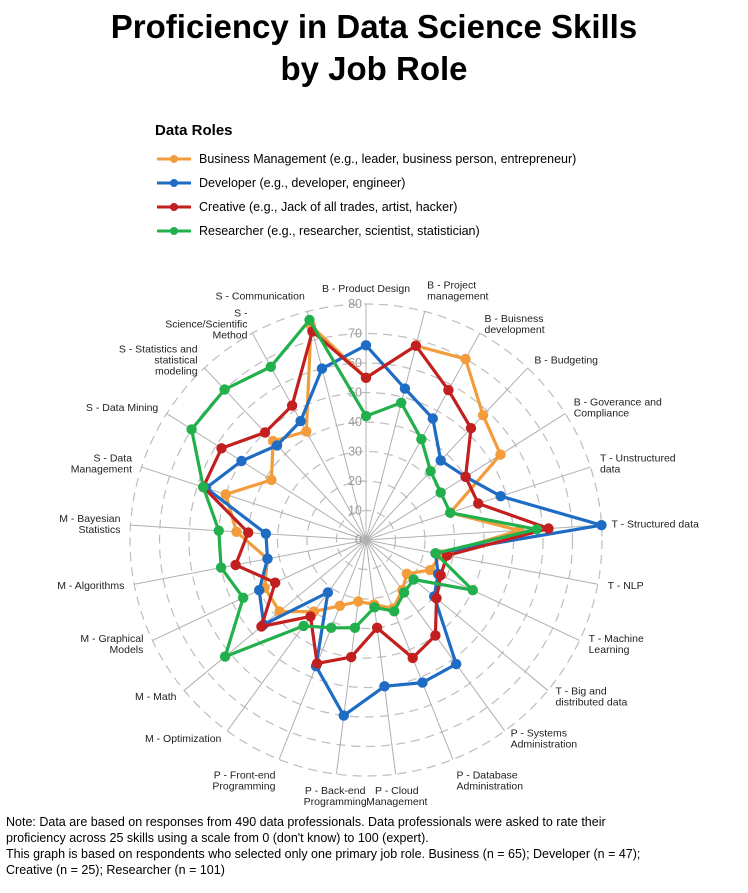 The height and width of the screenshot is (893, 748). What do you see at coordinates (221, 567) in the screenshot?
I see `data-point-m-algorithms` at bounding box center [221, 567].